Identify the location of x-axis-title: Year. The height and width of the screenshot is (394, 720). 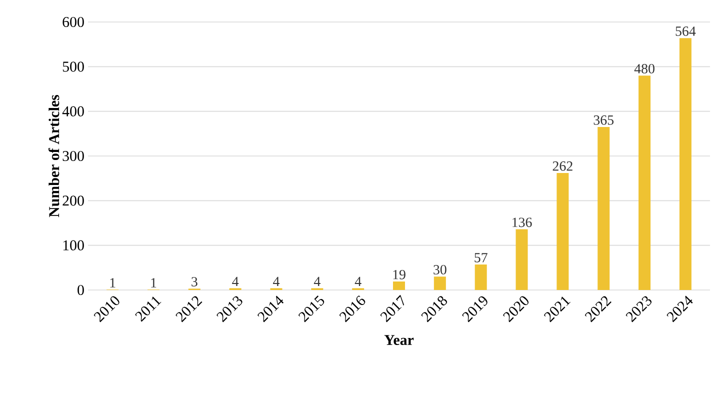
(399, 340).